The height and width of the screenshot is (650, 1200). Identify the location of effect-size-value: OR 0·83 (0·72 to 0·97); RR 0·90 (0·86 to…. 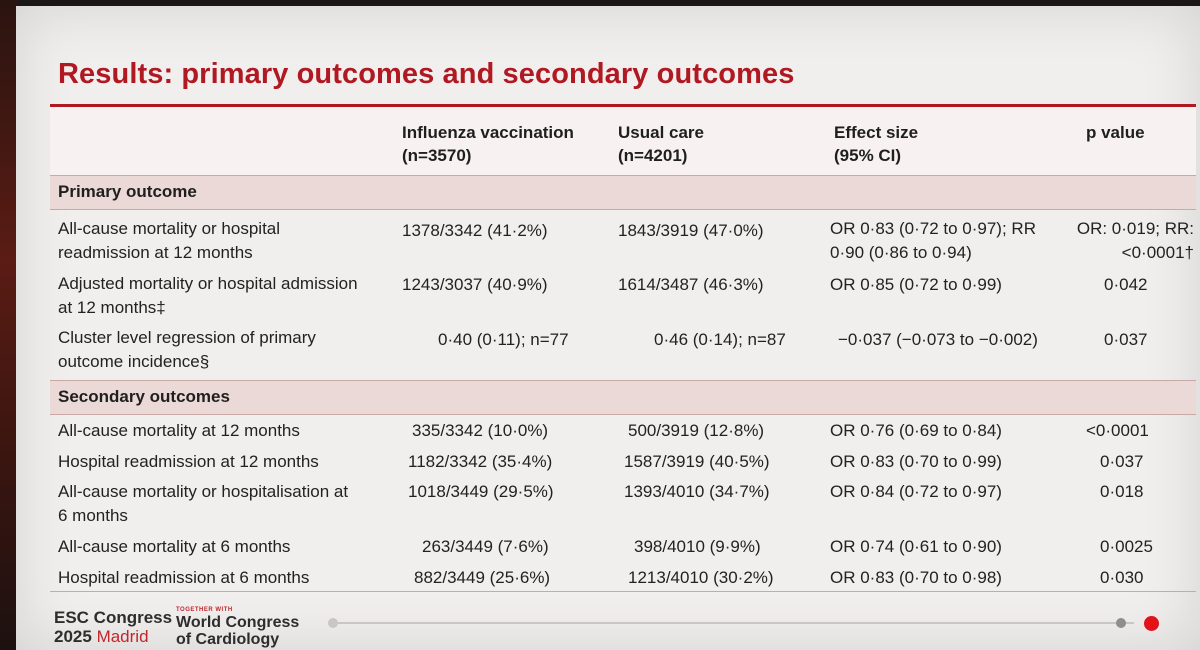
(933, 240).